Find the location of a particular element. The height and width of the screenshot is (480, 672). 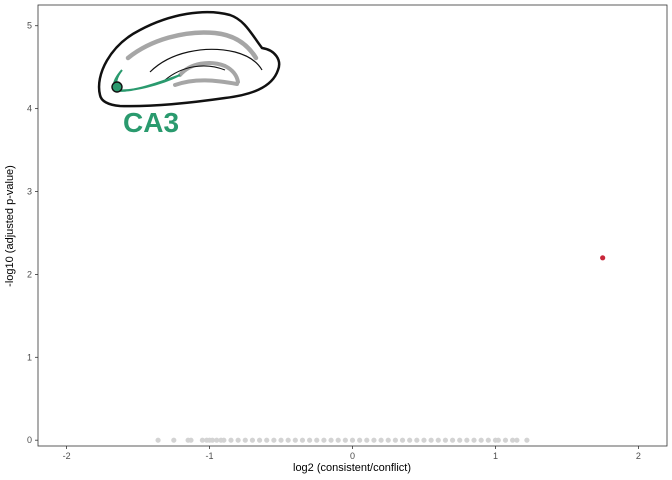

x-axis-title: log2 (consistent/conflict) is located at coordinates (352, 468).